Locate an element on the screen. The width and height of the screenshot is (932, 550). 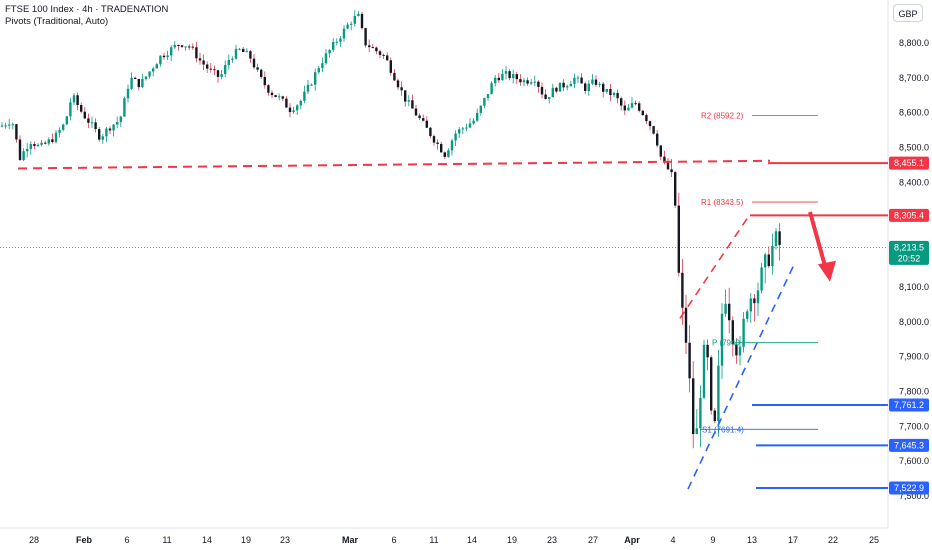
price-badge is located at coordinates (909, 445).